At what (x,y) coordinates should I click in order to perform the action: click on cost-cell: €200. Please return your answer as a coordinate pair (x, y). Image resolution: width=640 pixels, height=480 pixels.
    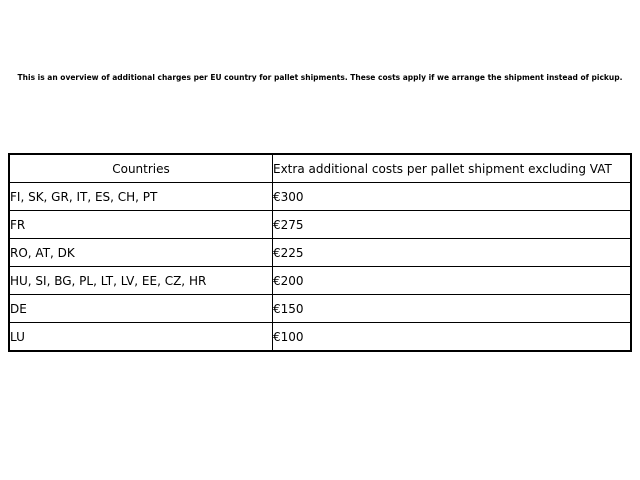
    Looking at the image, I should click on (452, 280).